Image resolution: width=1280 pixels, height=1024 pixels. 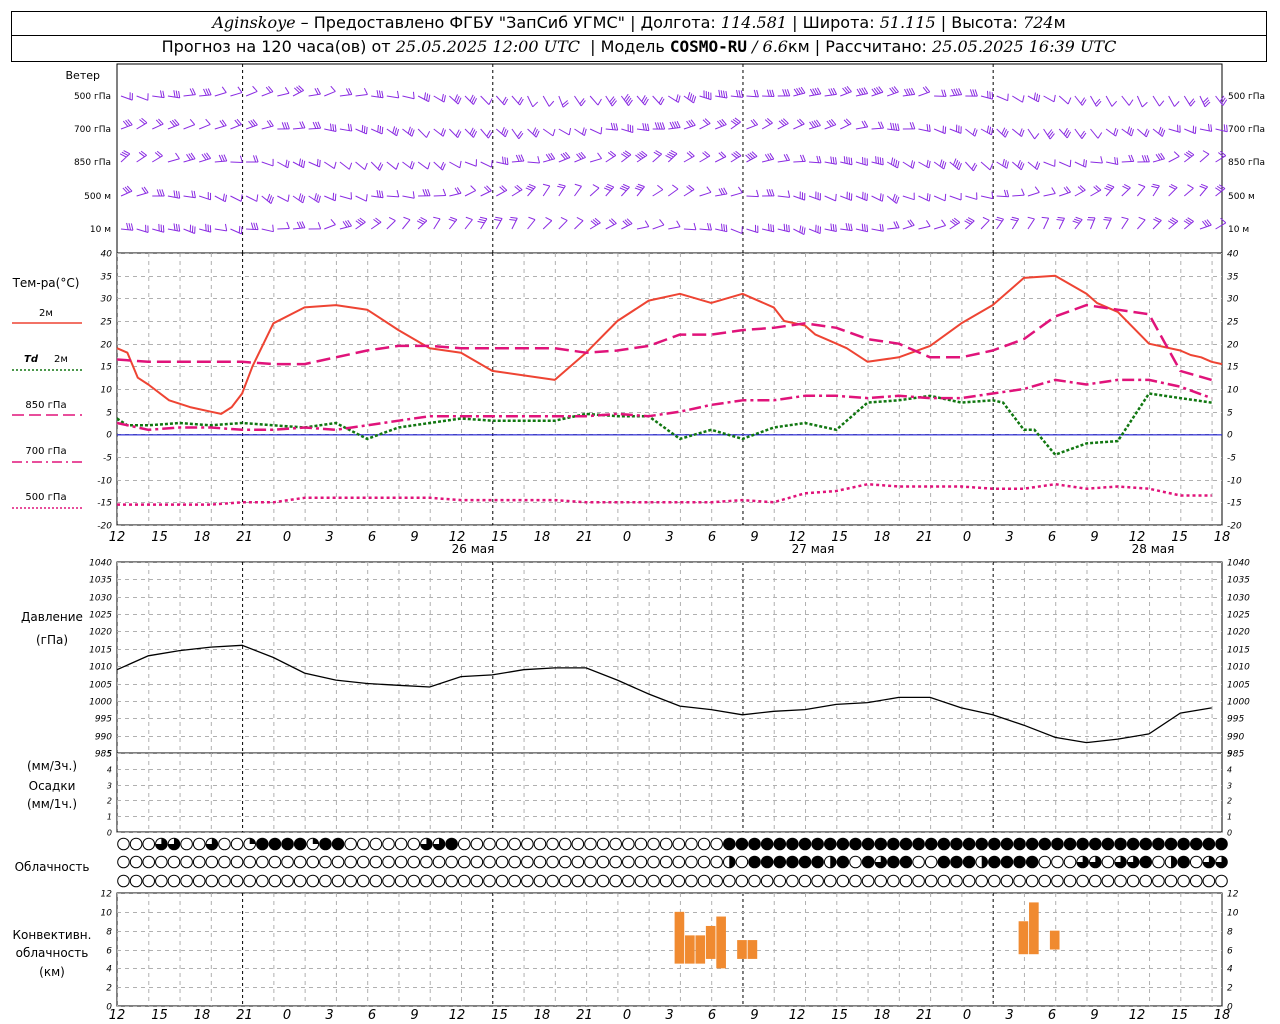 I want to click on lat-value: 51.115, so click(x=907, y=22).